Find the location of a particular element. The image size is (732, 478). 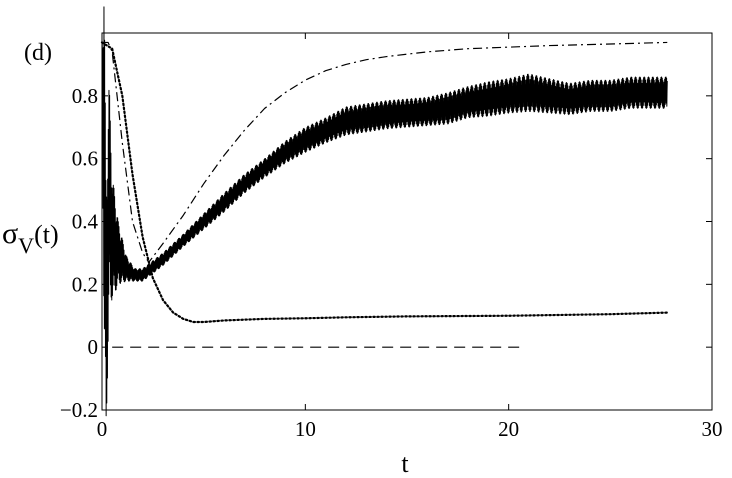

x-tick-label: 30 is located at coordinates (712, 429).